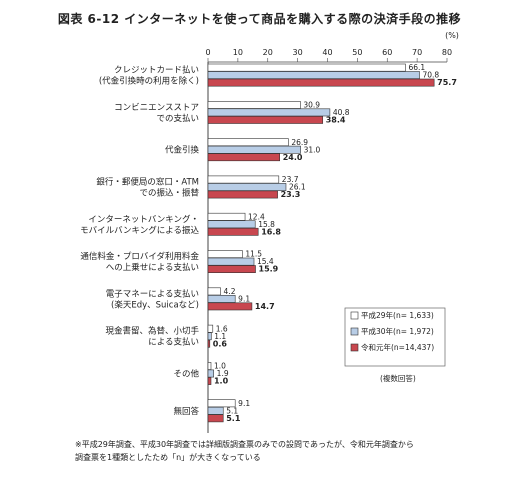 The width and height of the screenshot is (519, 485). What do you see at coordinates (431, 75) in the screenshot?
I see `data-label: 70.8` at bounding box center [431, 75].